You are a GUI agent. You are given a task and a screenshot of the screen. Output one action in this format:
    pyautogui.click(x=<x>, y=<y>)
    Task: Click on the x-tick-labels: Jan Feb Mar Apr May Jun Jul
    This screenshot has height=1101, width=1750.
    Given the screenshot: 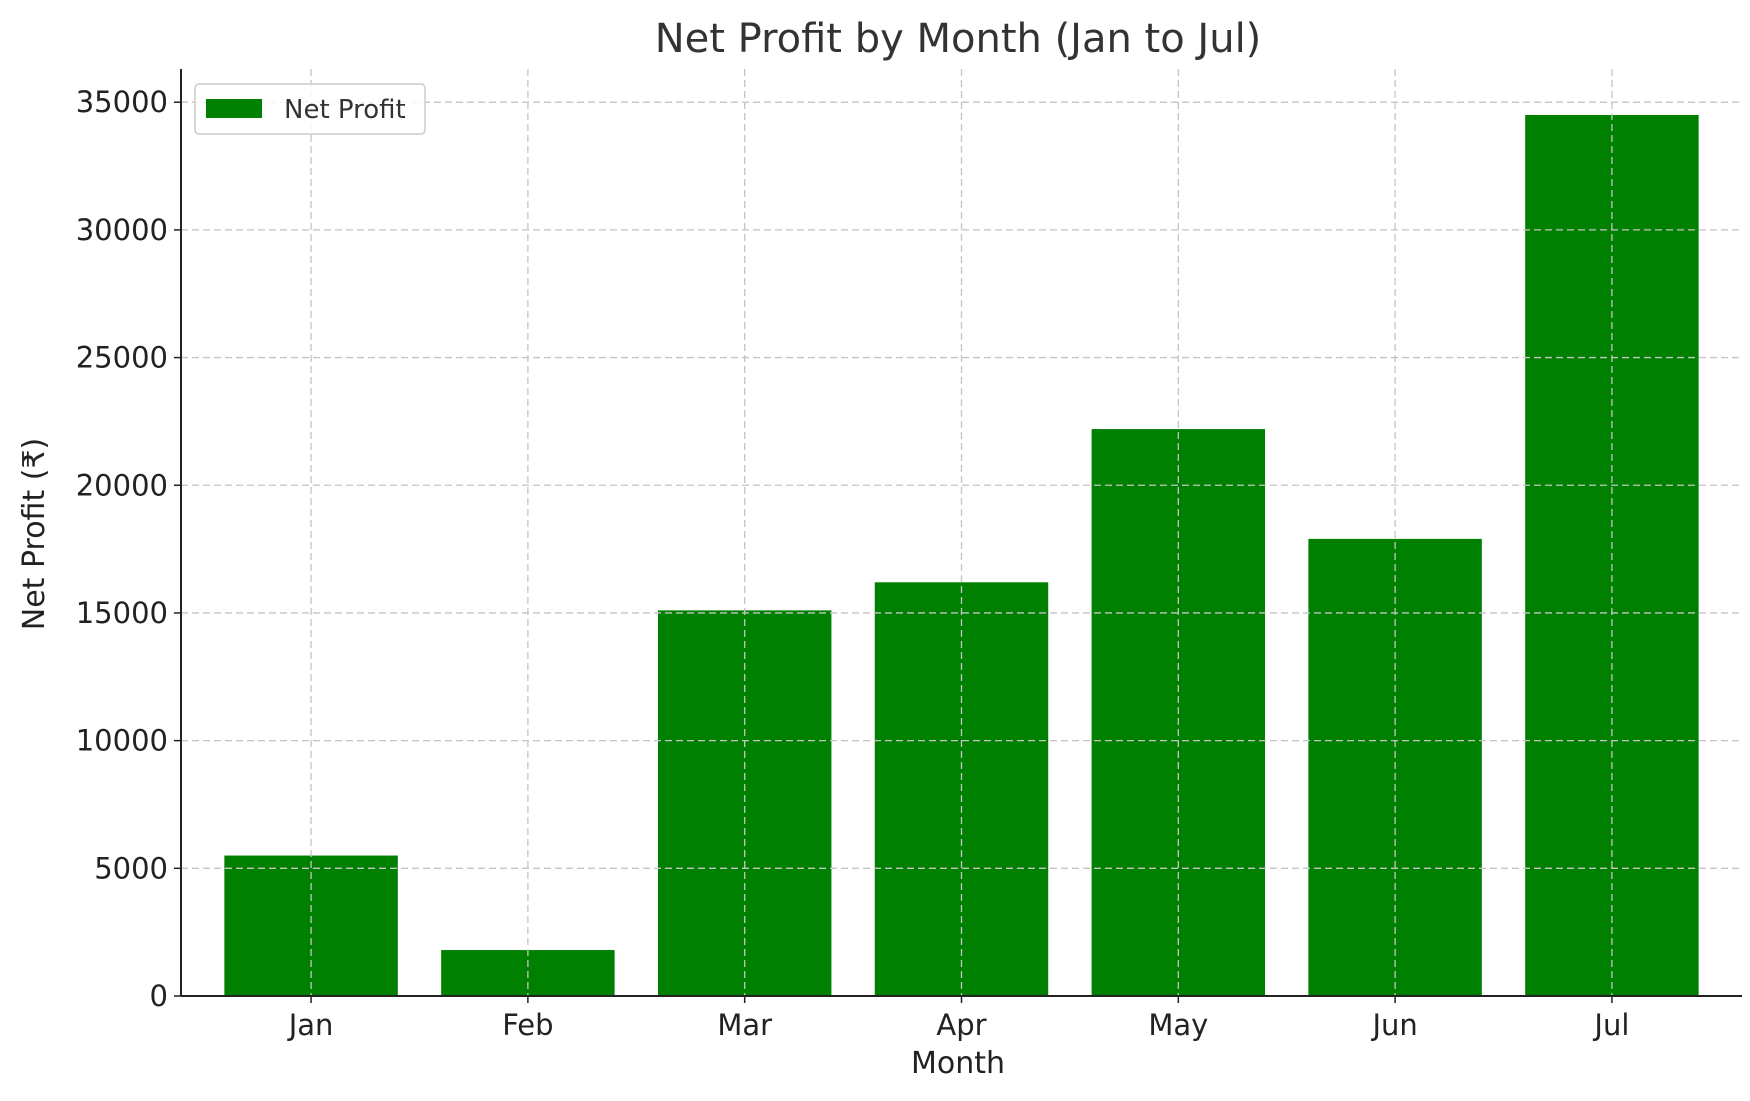 What is the action you would take?
    pyautogui.click(x=958, y=1025)
    